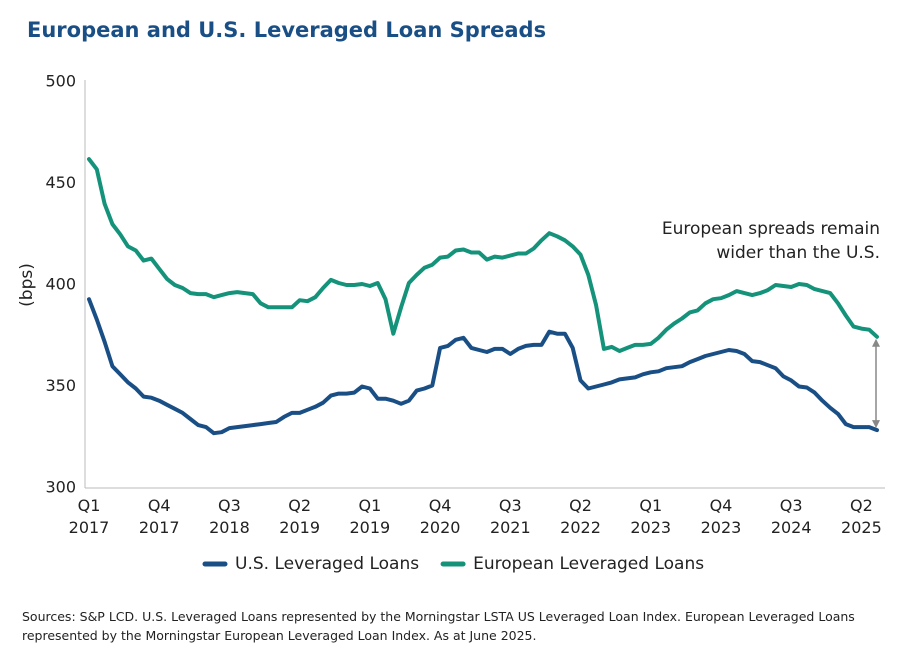 This screenshot has height=660, width=905. I want to click on x-tick-label: Q4 2023, so click(721, 516).